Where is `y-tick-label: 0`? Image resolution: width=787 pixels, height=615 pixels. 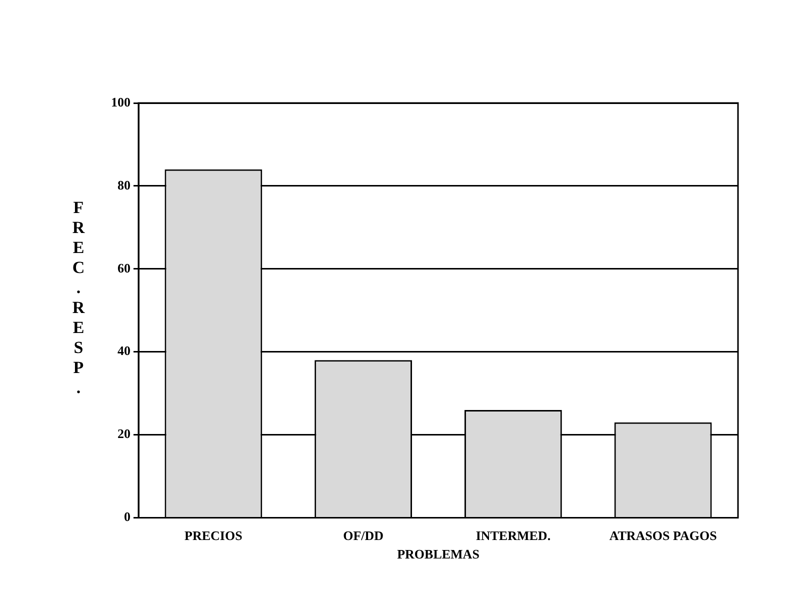
y-tick-label: 0 is located at coordinates (127, 516).